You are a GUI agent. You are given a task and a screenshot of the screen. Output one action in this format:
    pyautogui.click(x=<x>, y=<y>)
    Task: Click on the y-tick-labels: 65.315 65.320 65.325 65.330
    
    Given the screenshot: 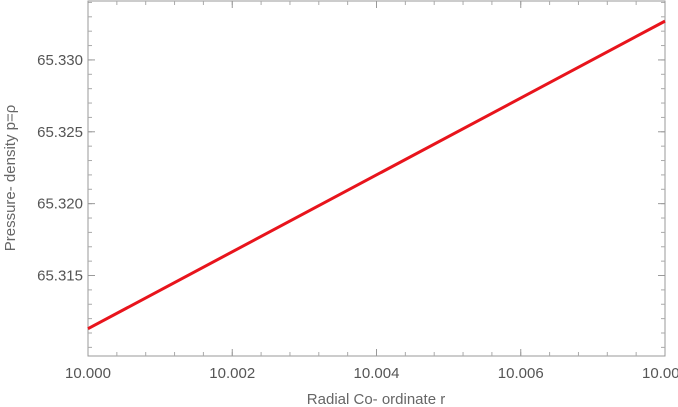 What is the action you would take?
    pyautogui.click(x=60, y=168)
    